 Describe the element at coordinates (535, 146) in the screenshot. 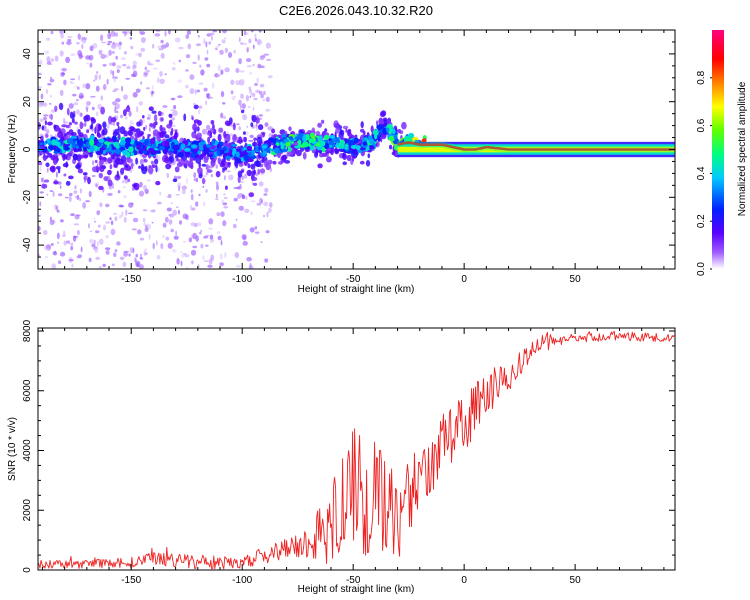

I see `ridge-peak-glow` at that location.